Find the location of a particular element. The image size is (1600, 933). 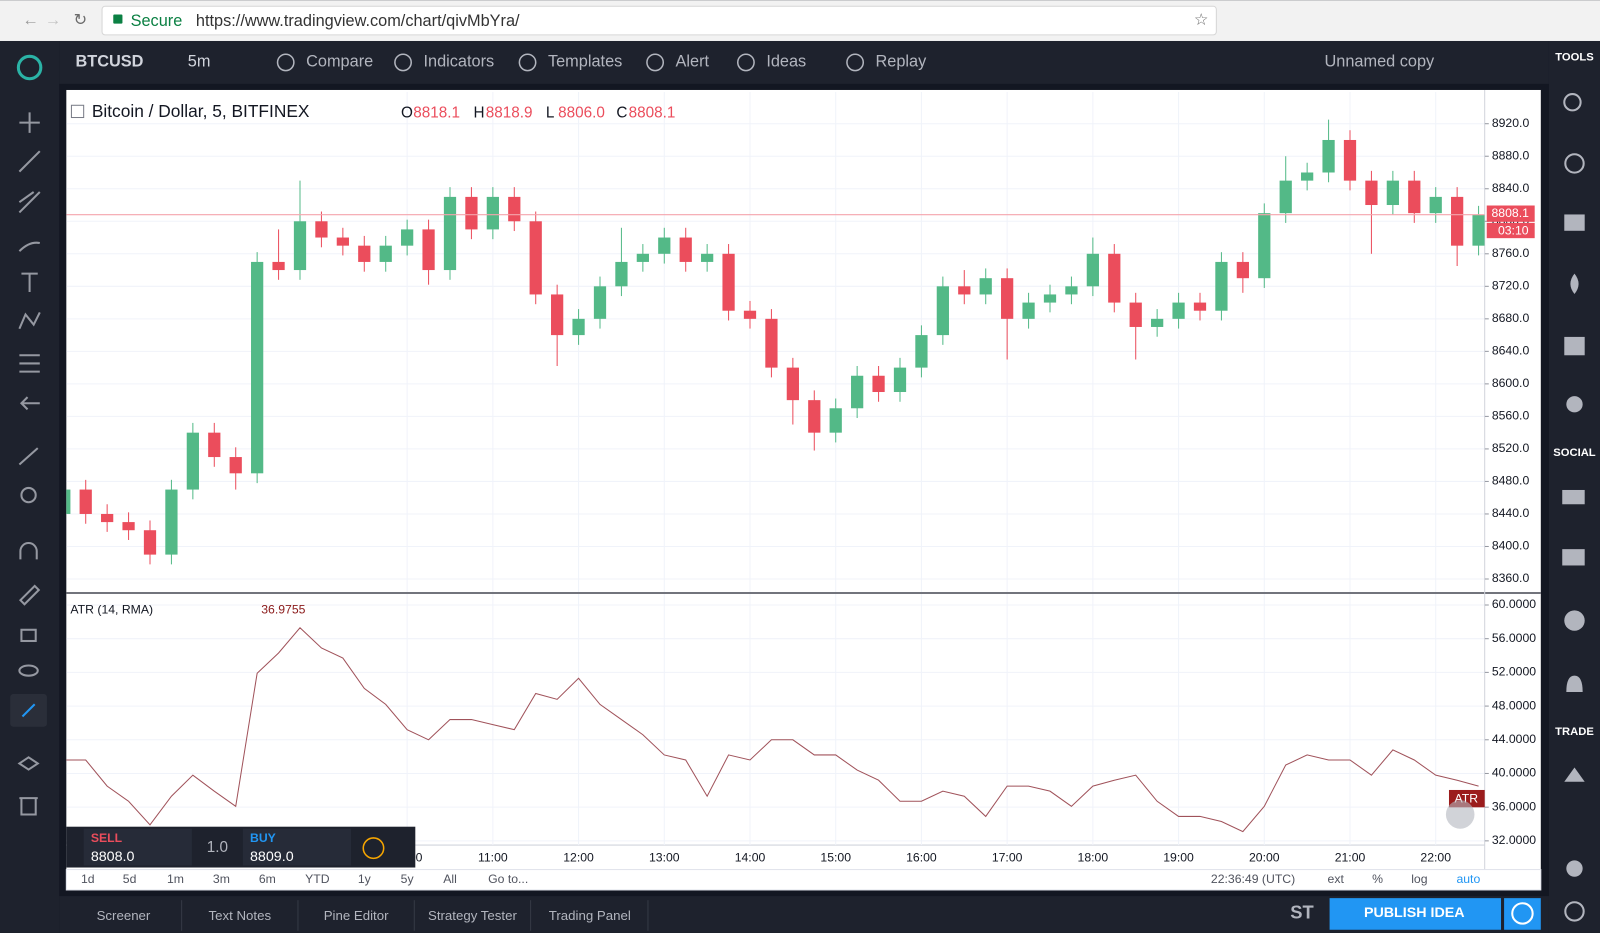

toolbar-item: Compare is located at coordinates (339, 62).